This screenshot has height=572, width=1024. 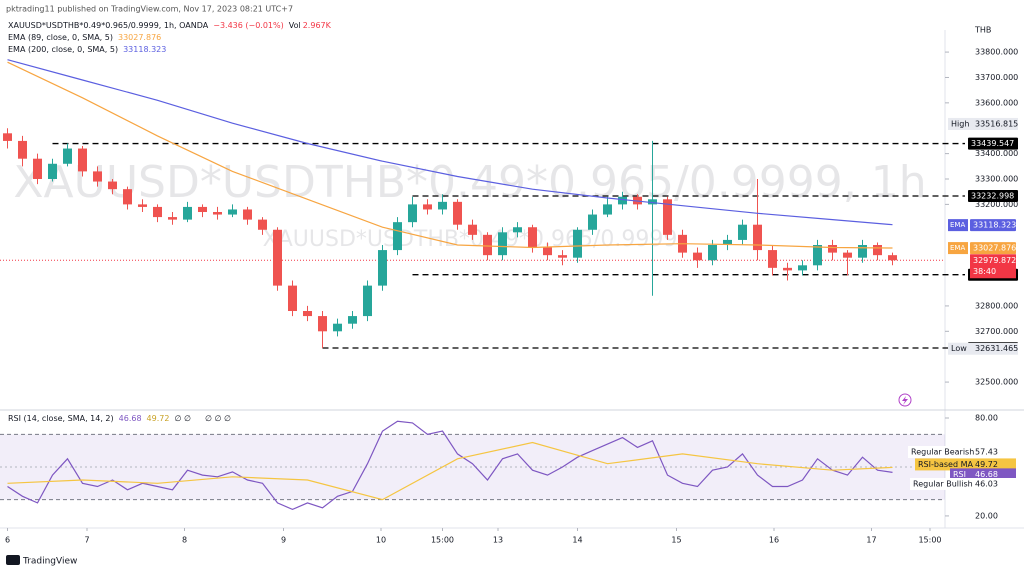 What do you see at coordinates (959, 348) in the screenshot?
I see `extreme-label: Low` at bounding box center [959, 348].